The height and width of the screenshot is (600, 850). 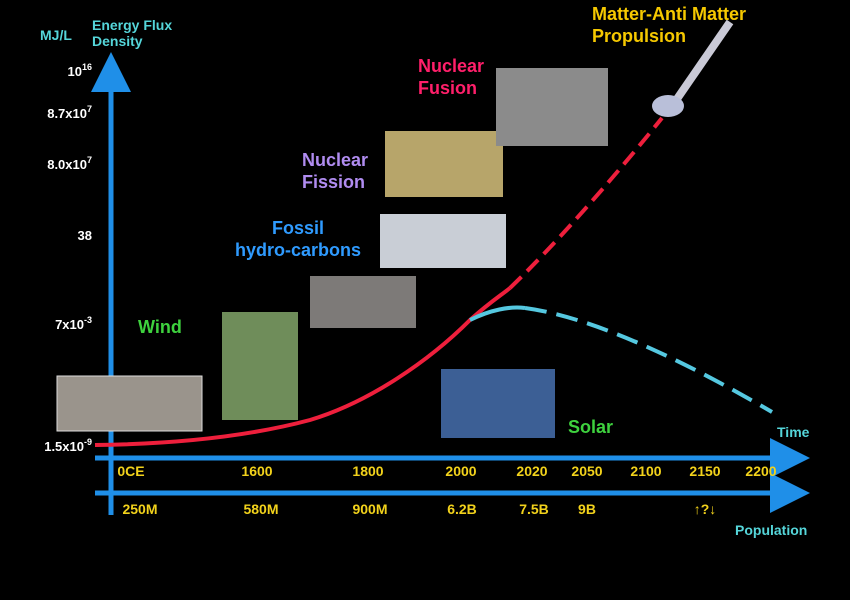 What do you see at coordinates (367, 471) in the screenshot?
I see `time-label: 1800` at bounding box center [367, 471].